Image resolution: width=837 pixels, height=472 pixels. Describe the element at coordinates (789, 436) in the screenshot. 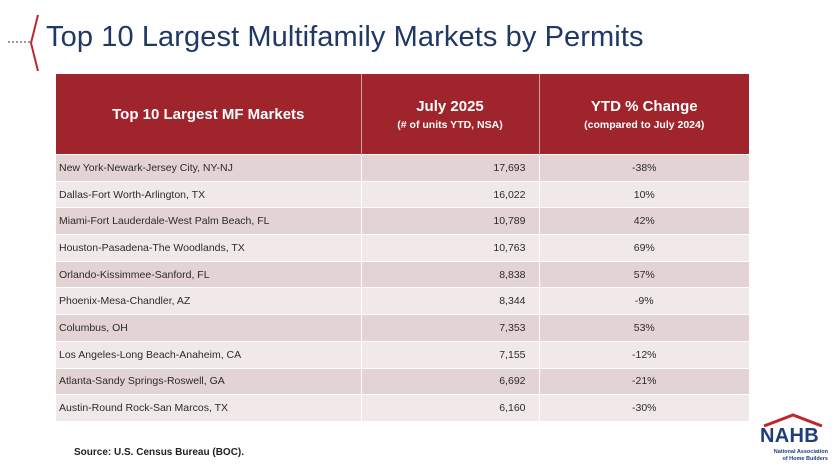

I see `nahb-wordmark: NAHB` at that location.